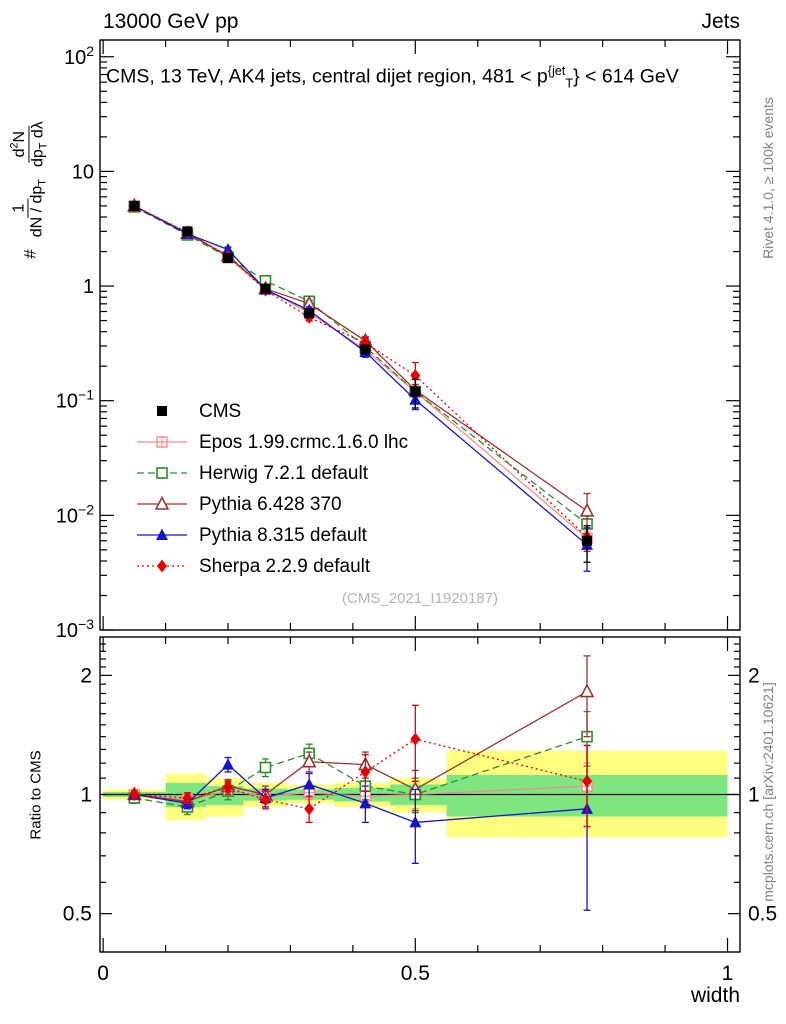 The height and width of the screenshot is (1024, 786). Describe the element at coordinates (768, 792) in the screenshot. I see `mcplots-credit-label: mcplots.cern.ch [arXiv:2401.10621]` at that location.